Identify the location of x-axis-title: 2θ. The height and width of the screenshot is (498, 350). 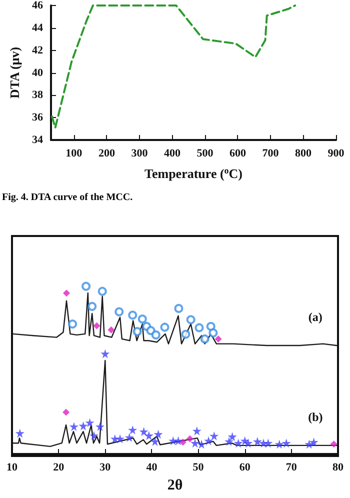
(175, 486).